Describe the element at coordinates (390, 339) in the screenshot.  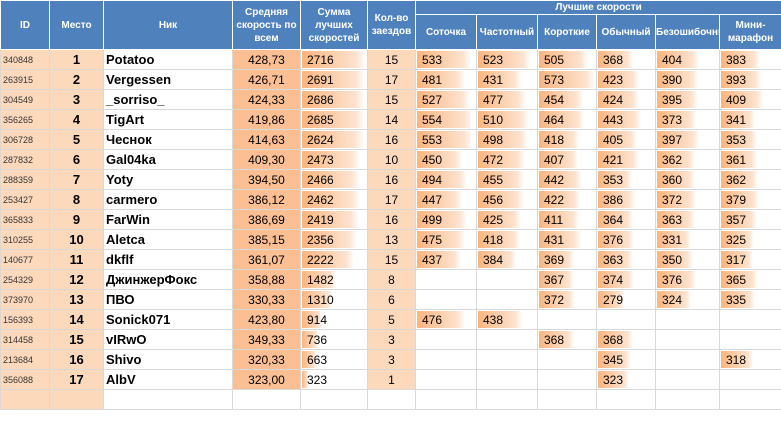
I see `table-row: 314458 15 vIRwO 349,33 736 3 368 368` at that location.